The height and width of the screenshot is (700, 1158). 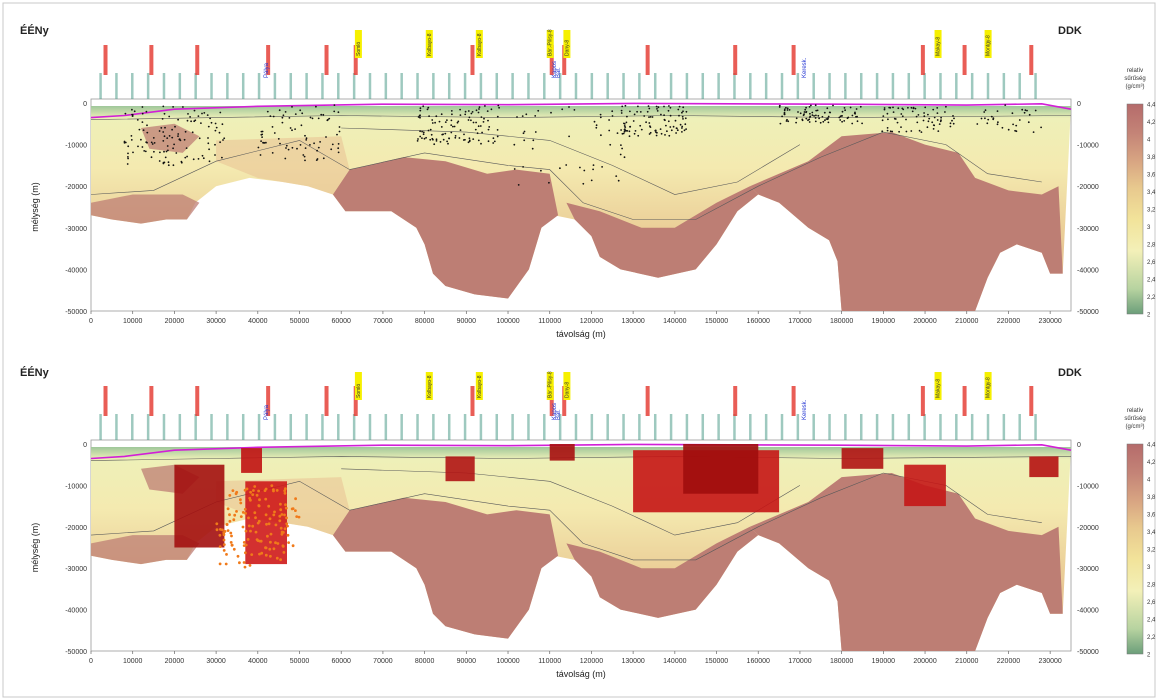 I want to click on yellow-borehole-label: Kolbayo-8, so click(x=430, y=44).